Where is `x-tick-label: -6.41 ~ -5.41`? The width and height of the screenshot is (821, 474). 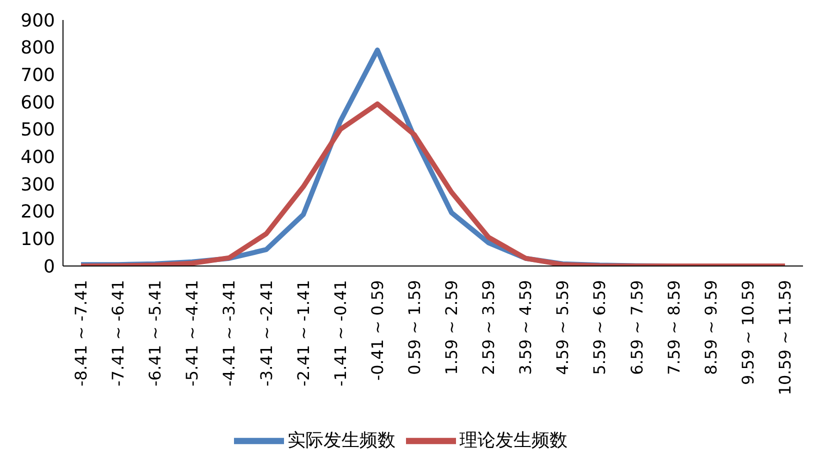 x-tick-label: -6.41 ~ -5.41 is located at coordinates (155, 333).